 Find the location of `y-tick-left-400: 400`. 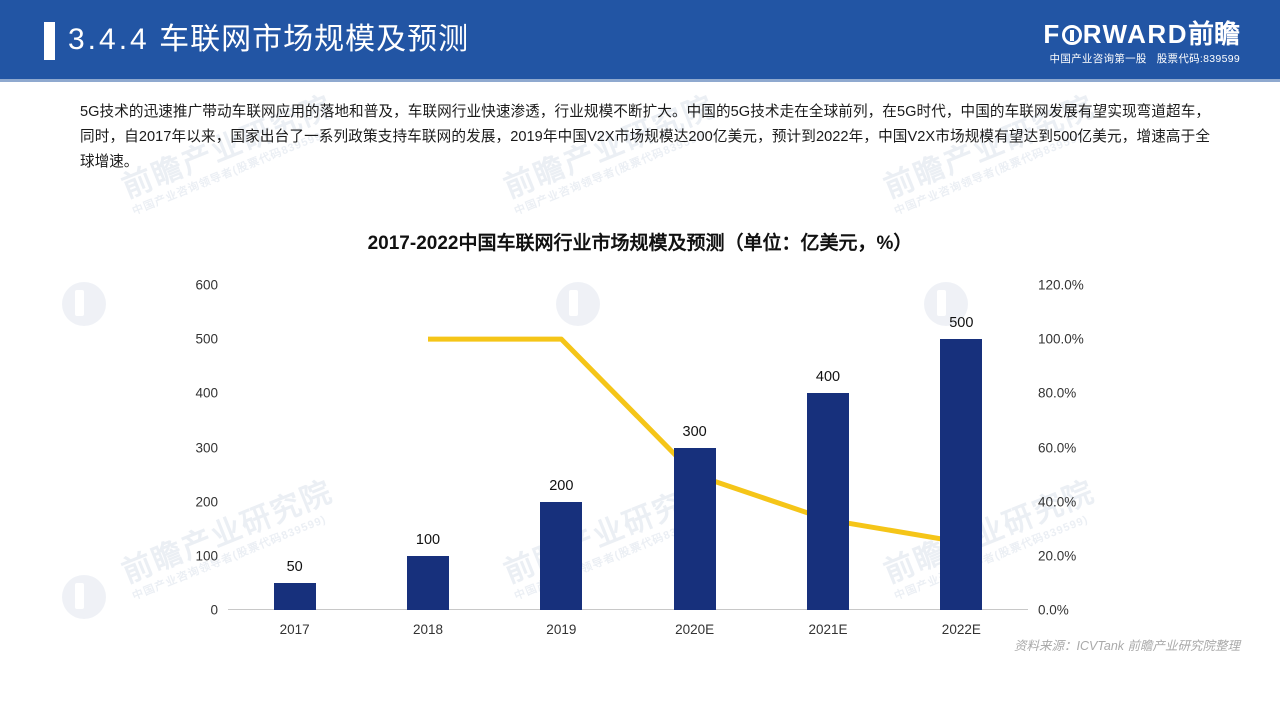

y-tick-left-400: 400 is located at coordinates (206, 393).